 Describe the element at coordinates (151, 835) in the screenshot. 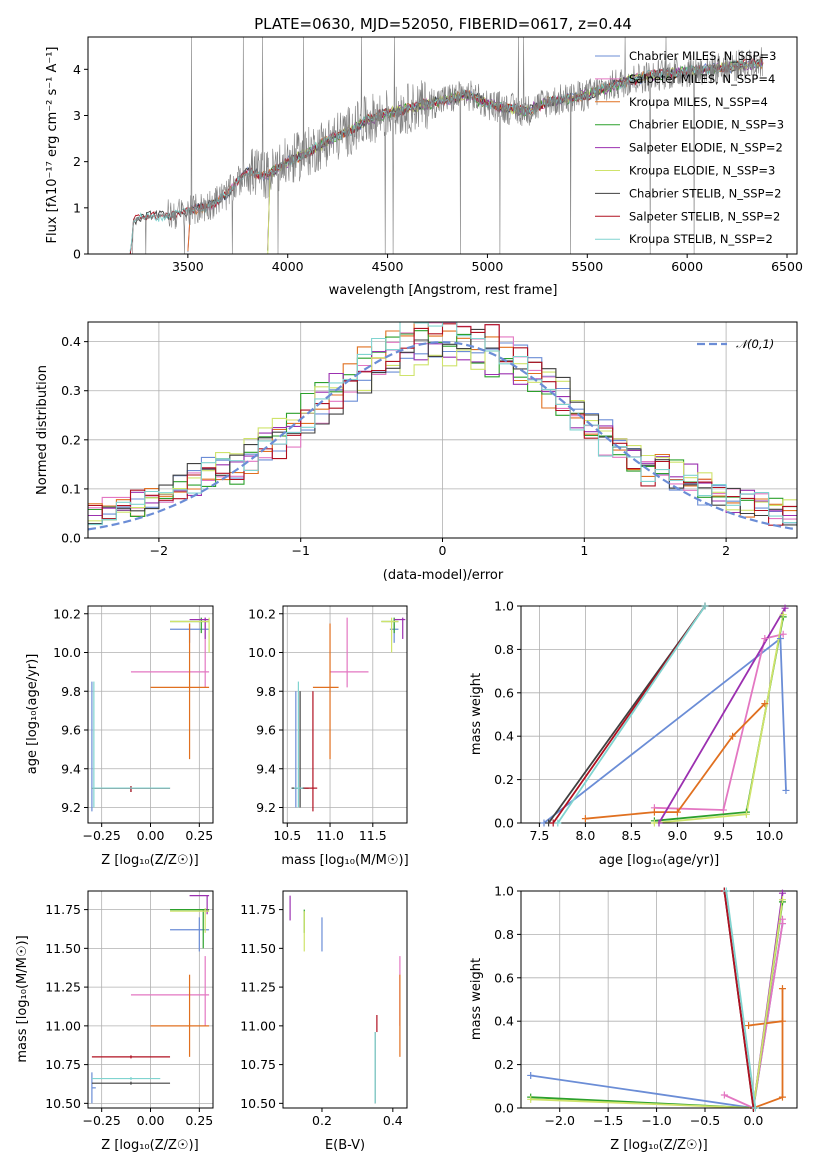

I see `x-tick-label: 0.00` at that location.